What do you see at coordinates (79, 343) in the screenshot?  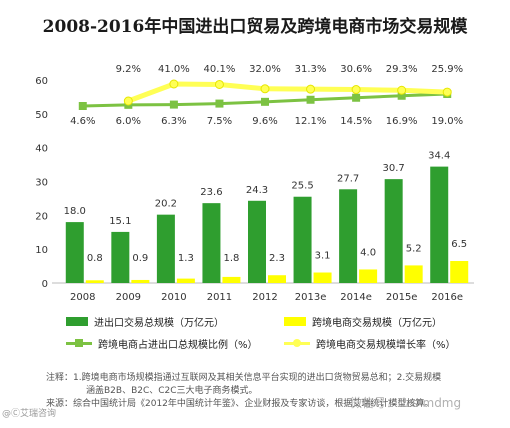 I see `legend-swatch-green-line` at bounding box center [79, 343].